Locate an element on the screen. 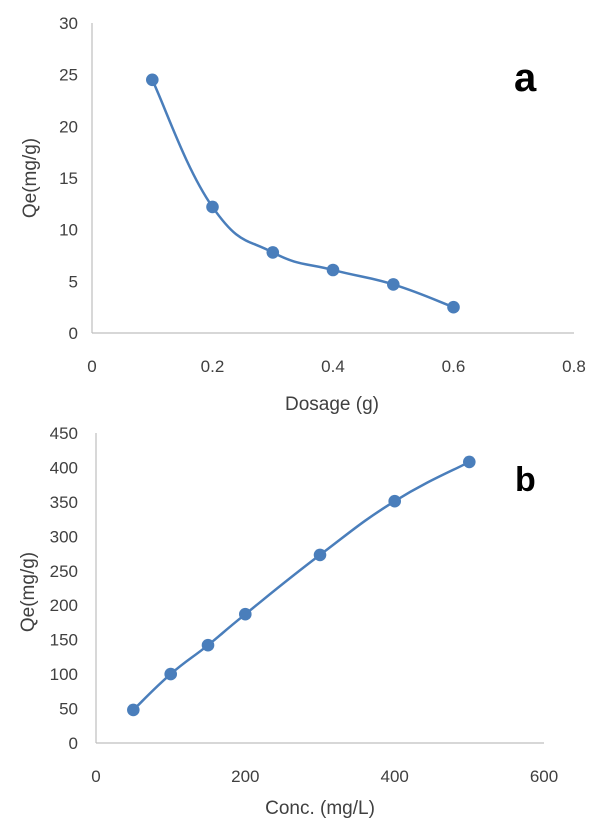 The height and width of the screenshot is (820, 592). x-tick-label: 0.2 is located at coordinates (213, 366).